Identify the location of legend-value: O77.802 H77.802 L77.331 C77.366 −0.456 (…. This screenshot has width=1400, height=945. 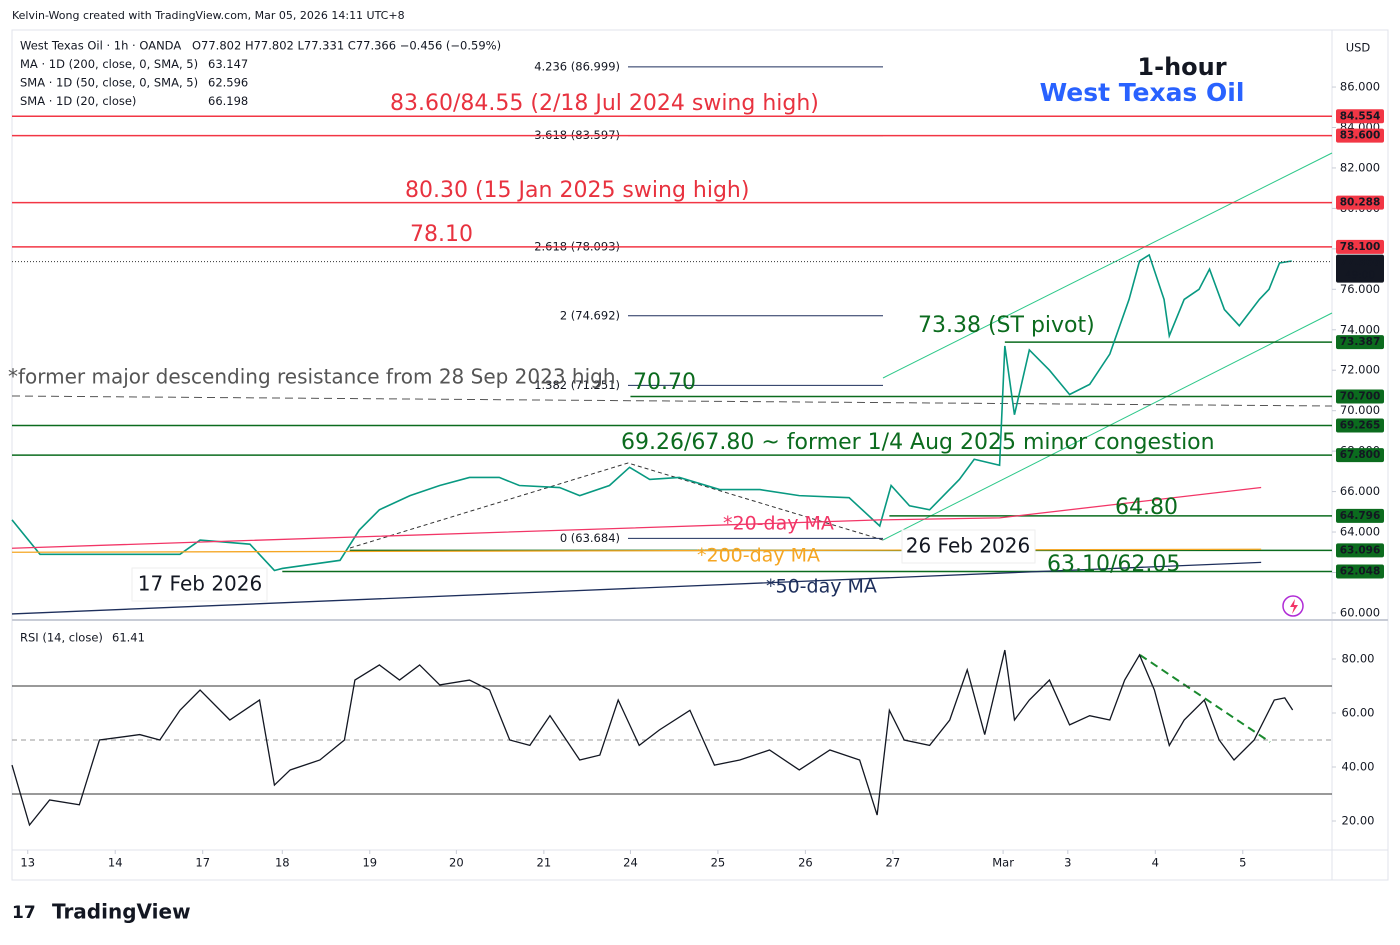
(346, 46).